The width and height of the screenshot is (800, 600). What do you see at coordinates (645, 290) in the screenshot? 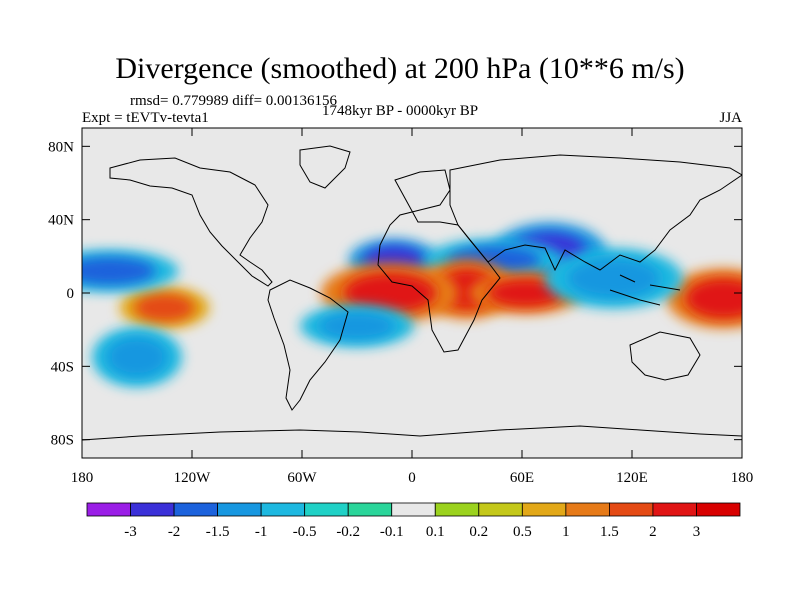
I see `coast-indonesia` at bounding box center [645, 290].